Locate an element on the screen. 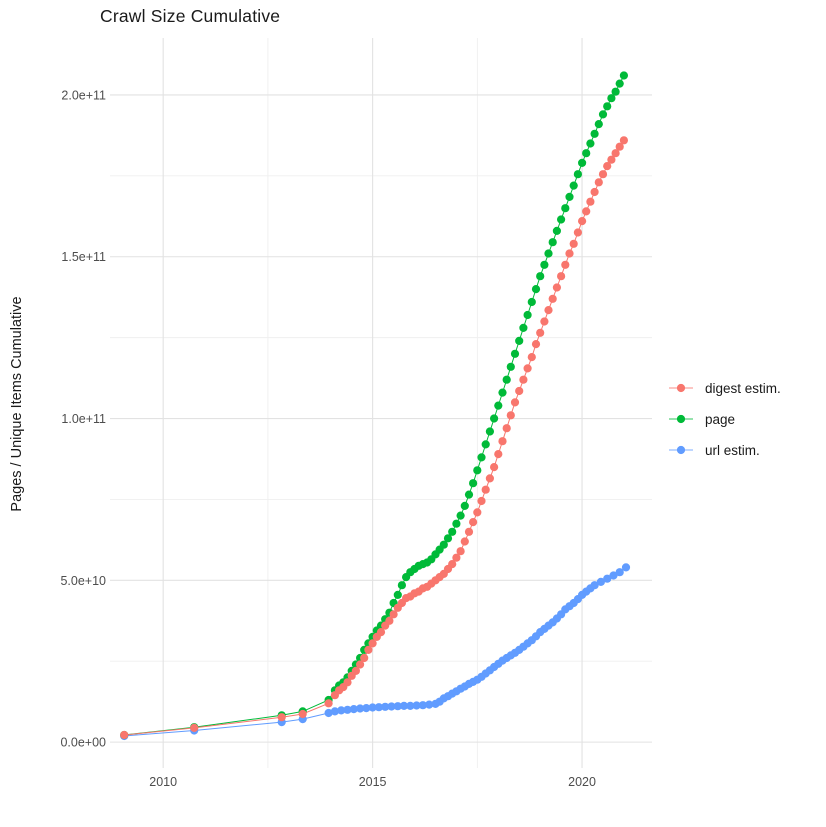 This screenshot has height=827, width=826. legend-dot is located at coordinates (681, 388).